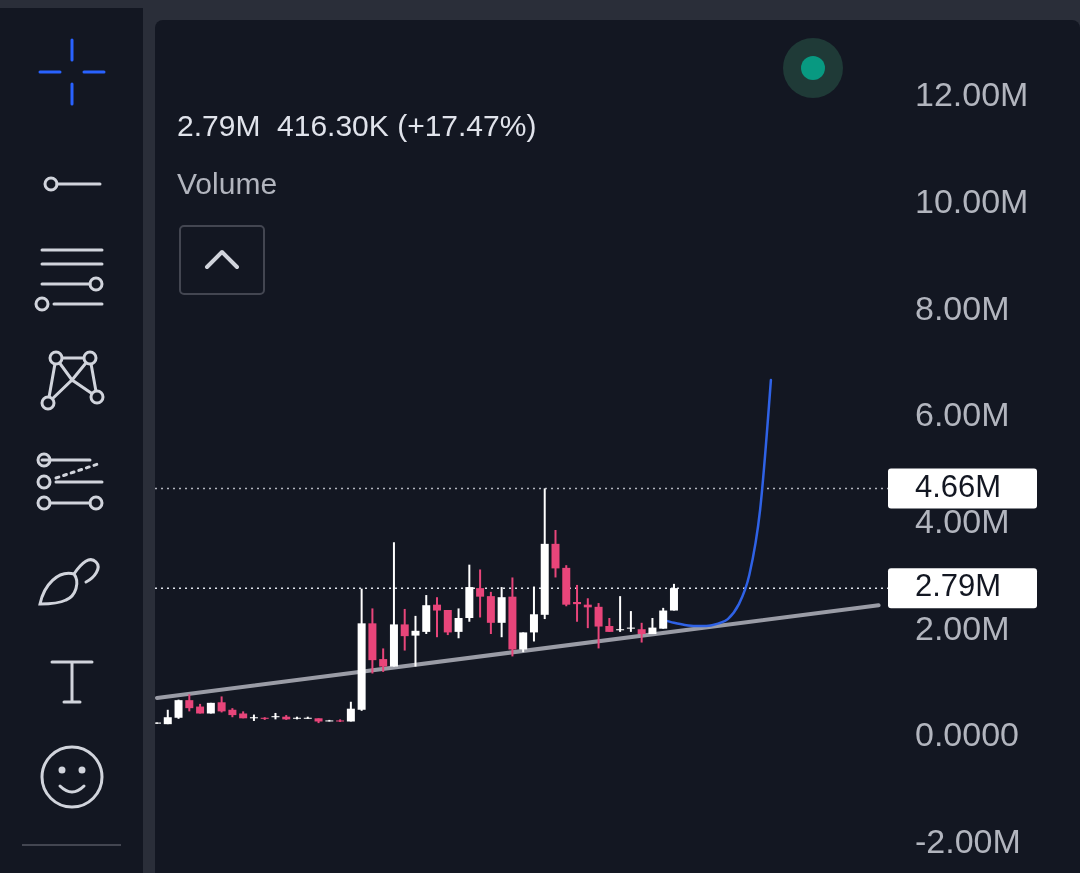  I want to click on y-tick-label: 6.00M, so click(962, 414).